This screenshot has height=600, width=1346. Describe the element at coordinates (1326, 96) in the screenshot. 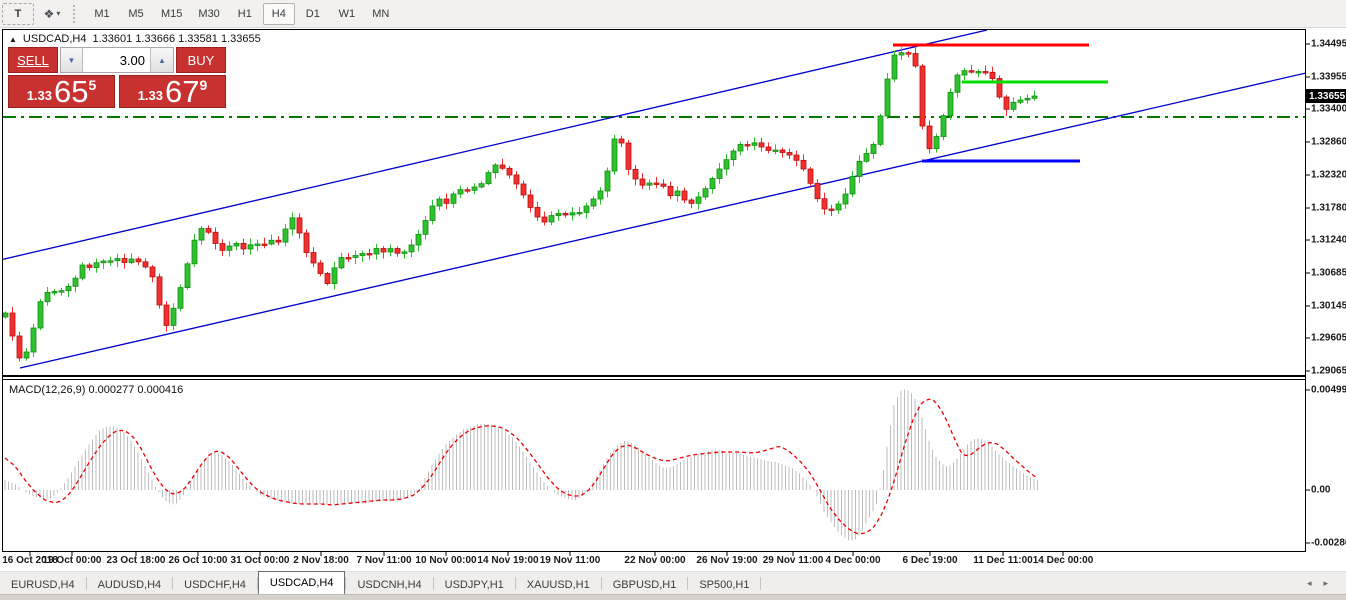

I see `current-price-tag: 1.33655` at that location.